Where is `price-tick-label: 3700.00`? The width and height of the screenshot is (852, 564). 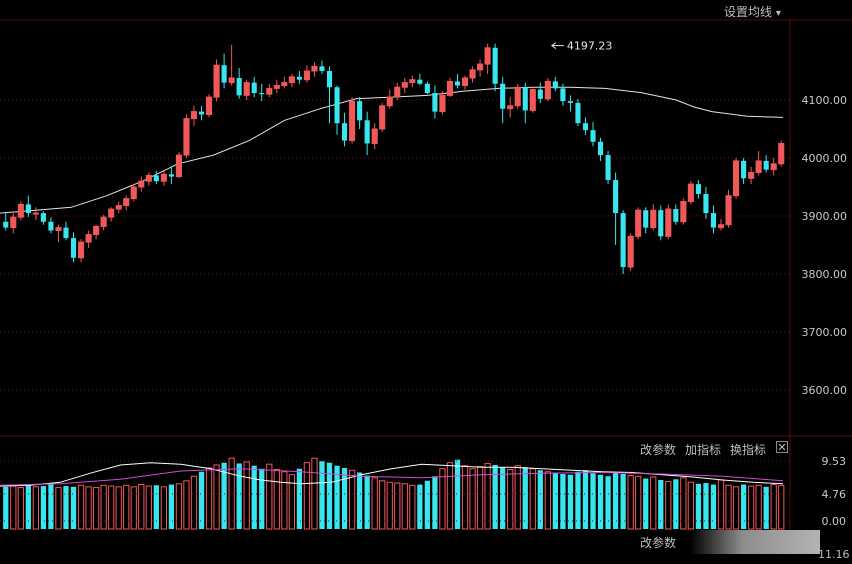
price-tick-label: 3700.00 is located at coordinates (825, 332).